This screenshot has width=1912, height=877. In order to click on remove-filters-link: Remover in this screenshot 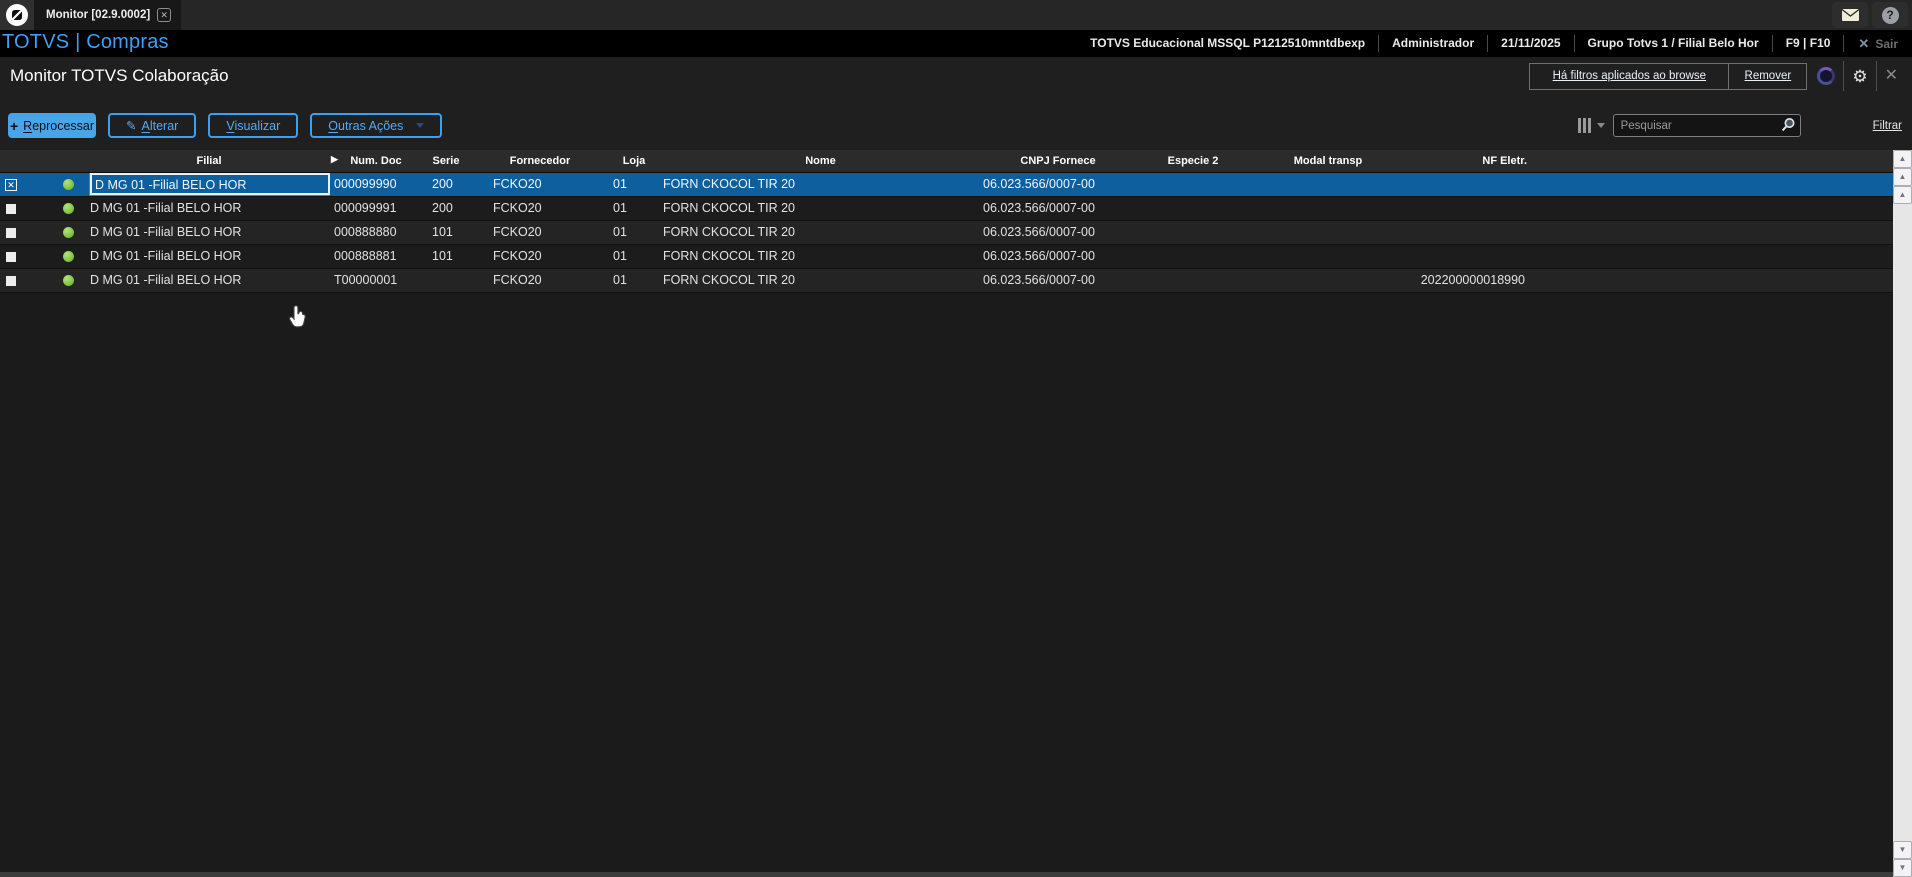, I will do `click(1767, 76)`.